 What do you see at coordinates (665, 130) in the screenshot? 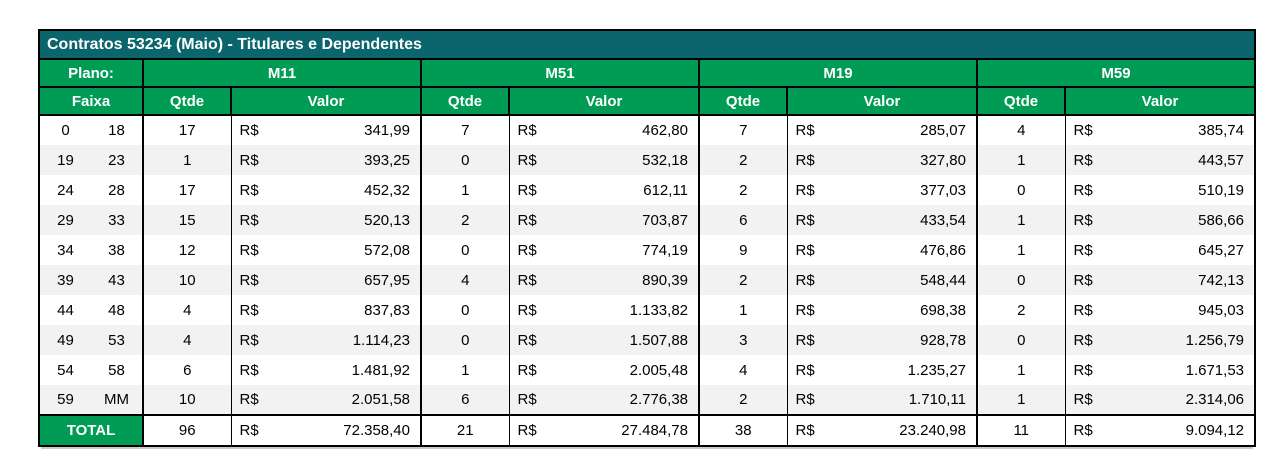
I see `amount: 462,80` at bounding box center [665, 130].